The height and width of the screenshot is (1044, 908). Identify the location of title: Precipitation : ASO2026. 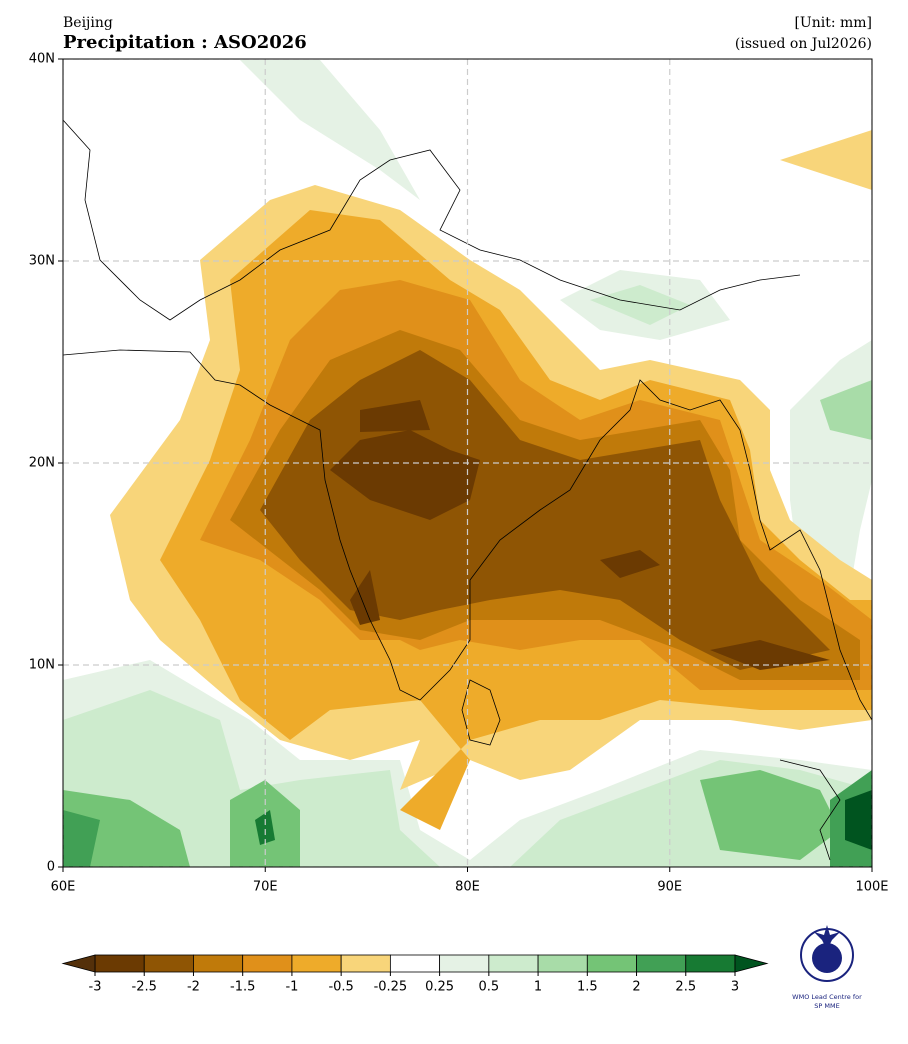
(185, 42).